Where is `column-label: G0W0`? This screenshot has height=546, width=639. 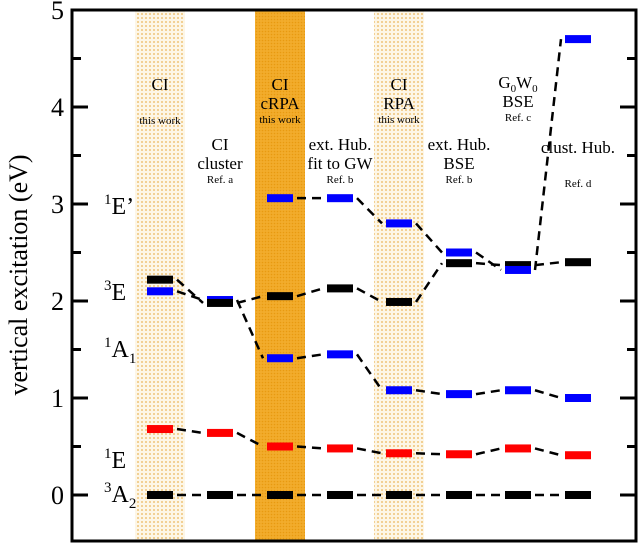 column-label: G0W0 is located at coordinates (518, 84).